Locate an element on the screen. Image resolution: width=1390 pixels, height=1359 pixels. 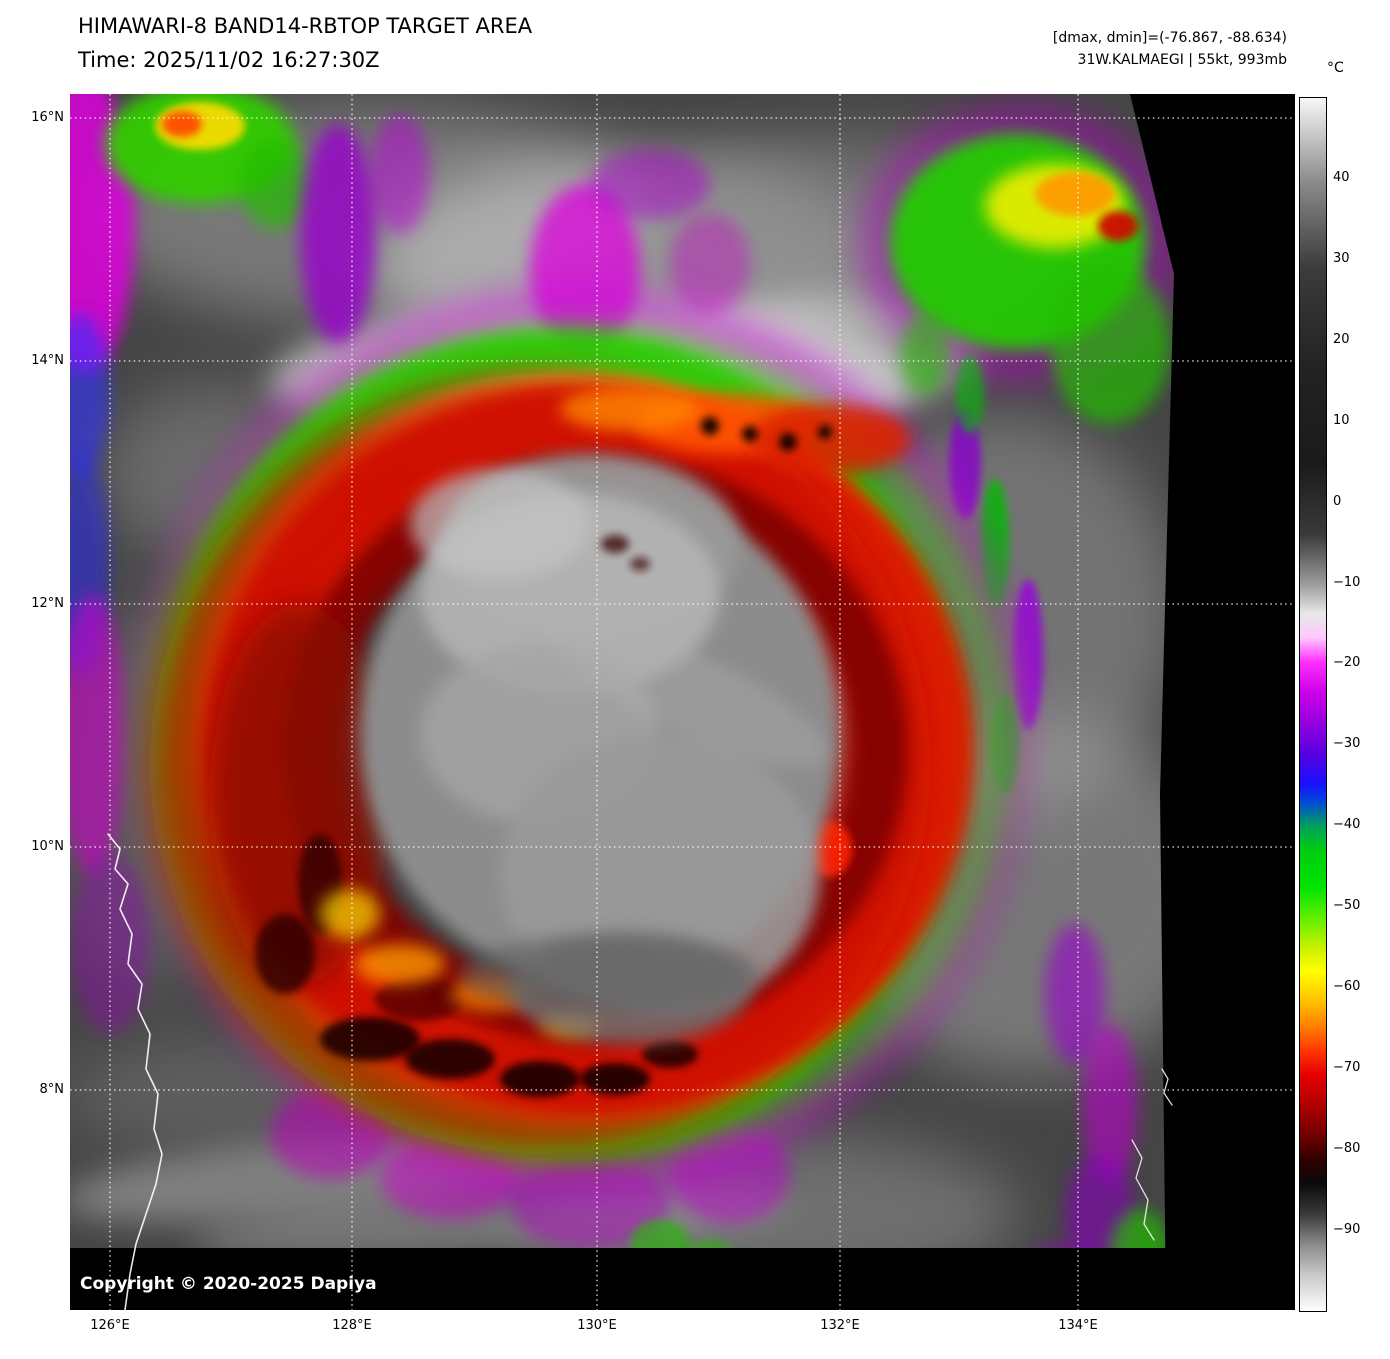
colorbar-tick-m20: −20 is located at coordinates (1347, 662).